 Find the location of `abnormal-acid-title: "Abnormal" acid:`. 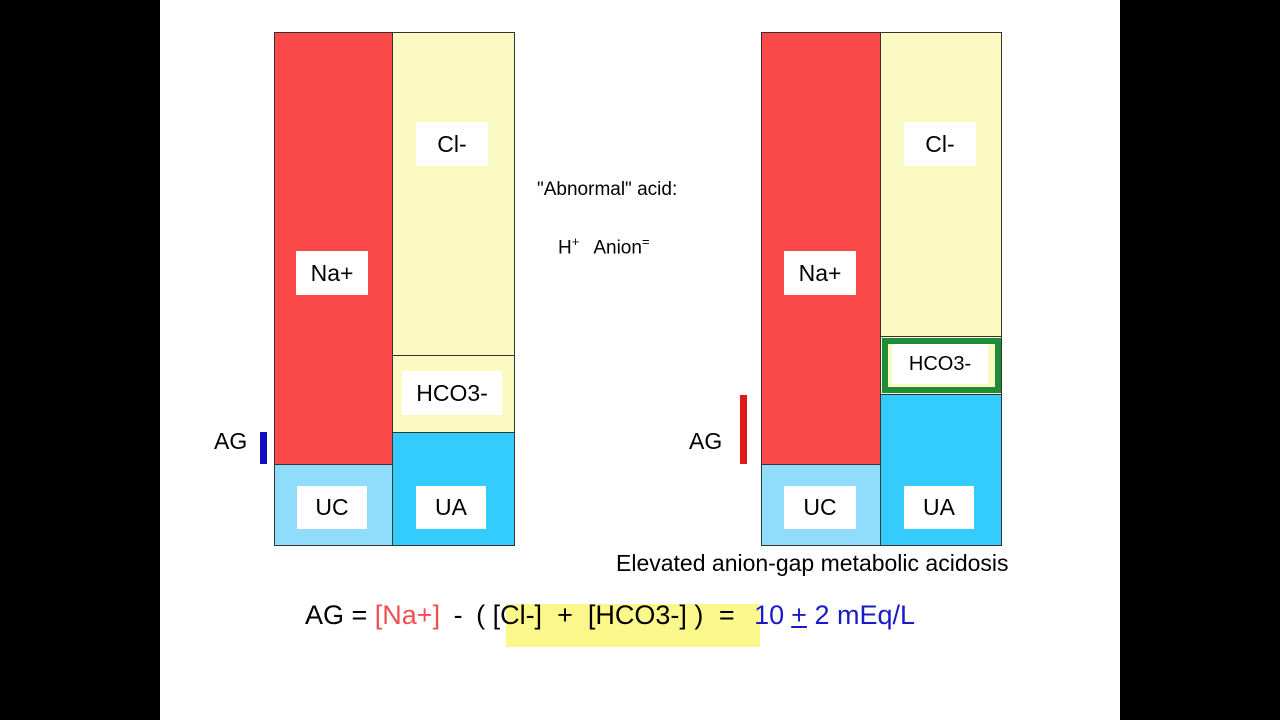

abnormal-acid-title: "Abnormal" acid: is located at coordinates (607, 189).